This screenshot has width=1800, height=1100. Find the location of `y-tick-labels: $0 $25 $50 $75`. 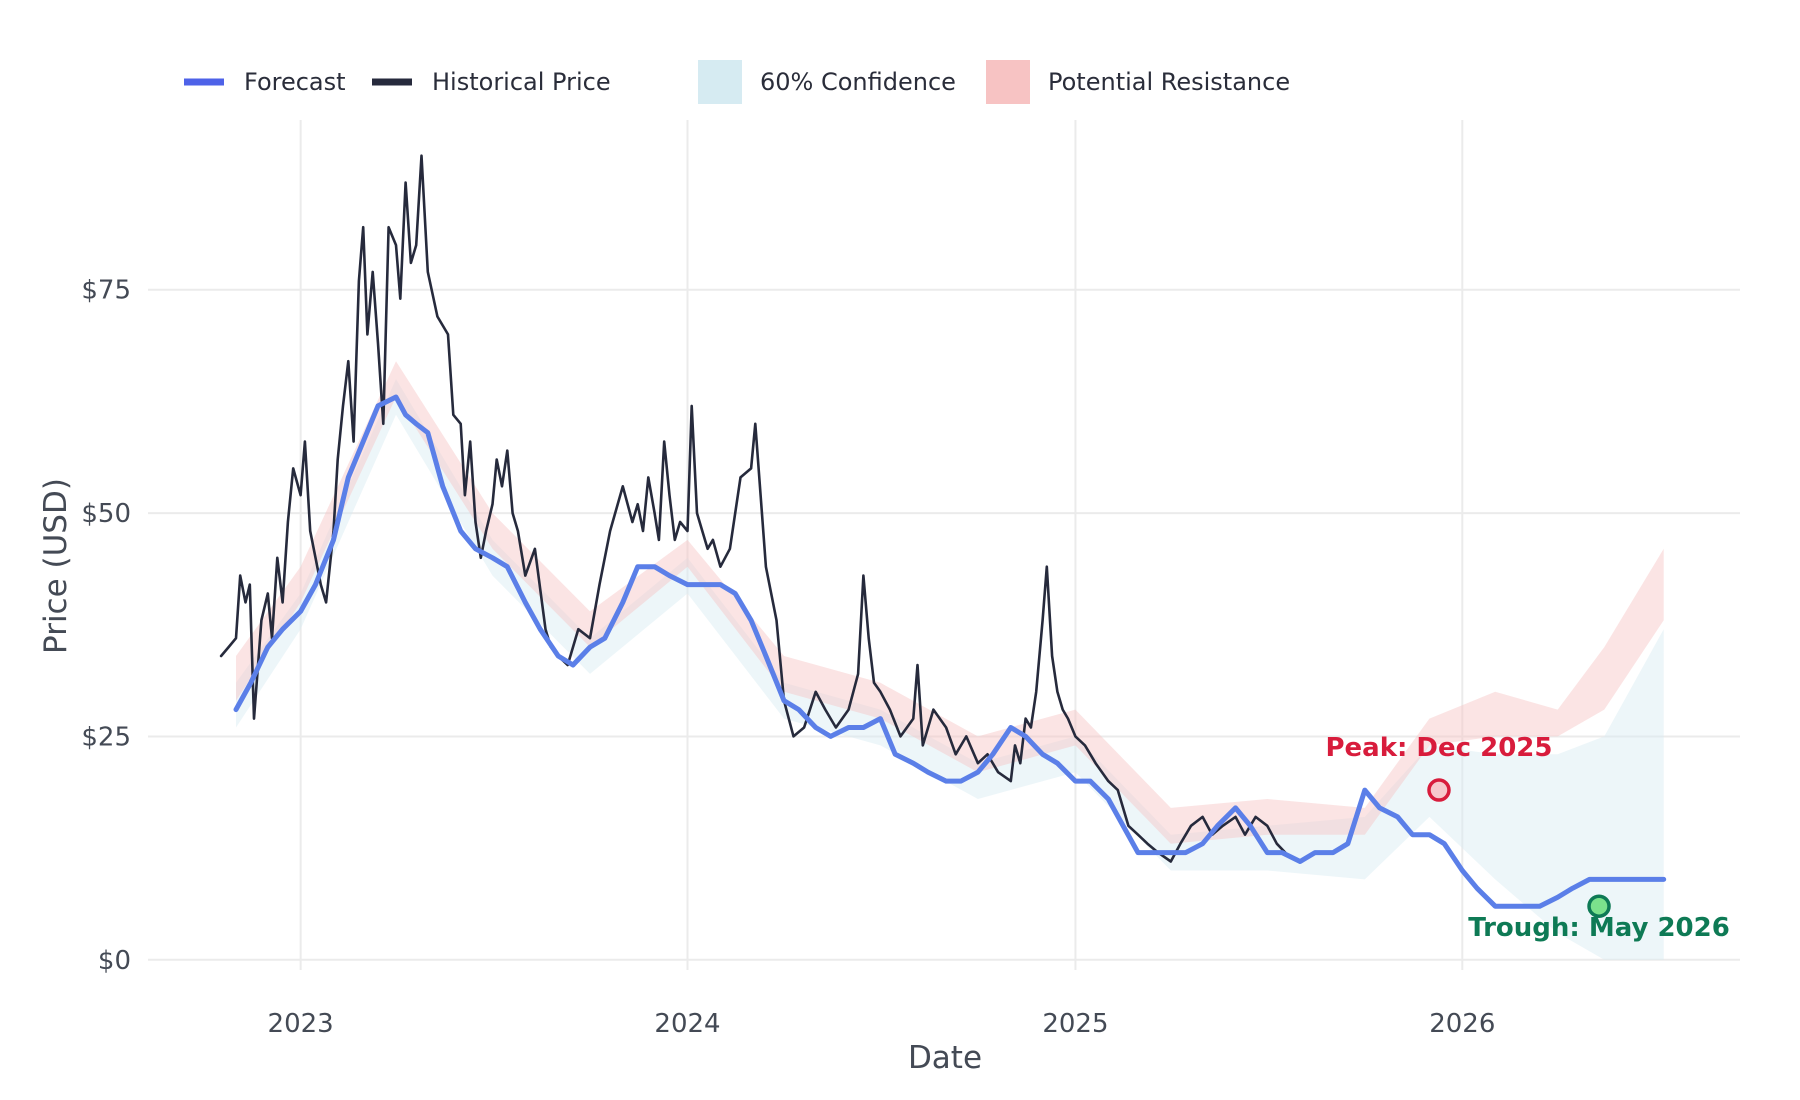

y-tick-labels: $0 $25 $50 $75 is located at coordinates (106, 626).